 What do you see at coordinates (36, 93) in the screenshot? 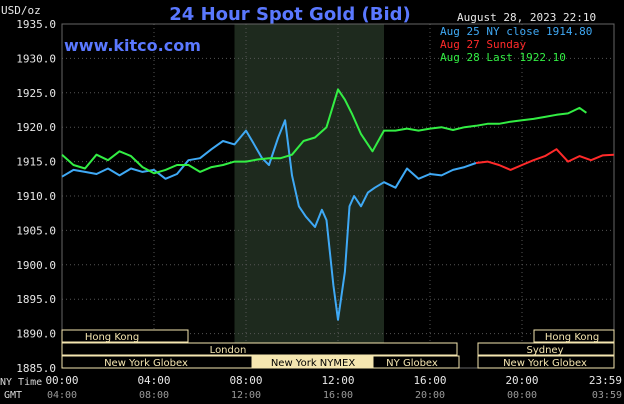
I see `y-tick-label: 1925.0` at bounding box center [36, 93].